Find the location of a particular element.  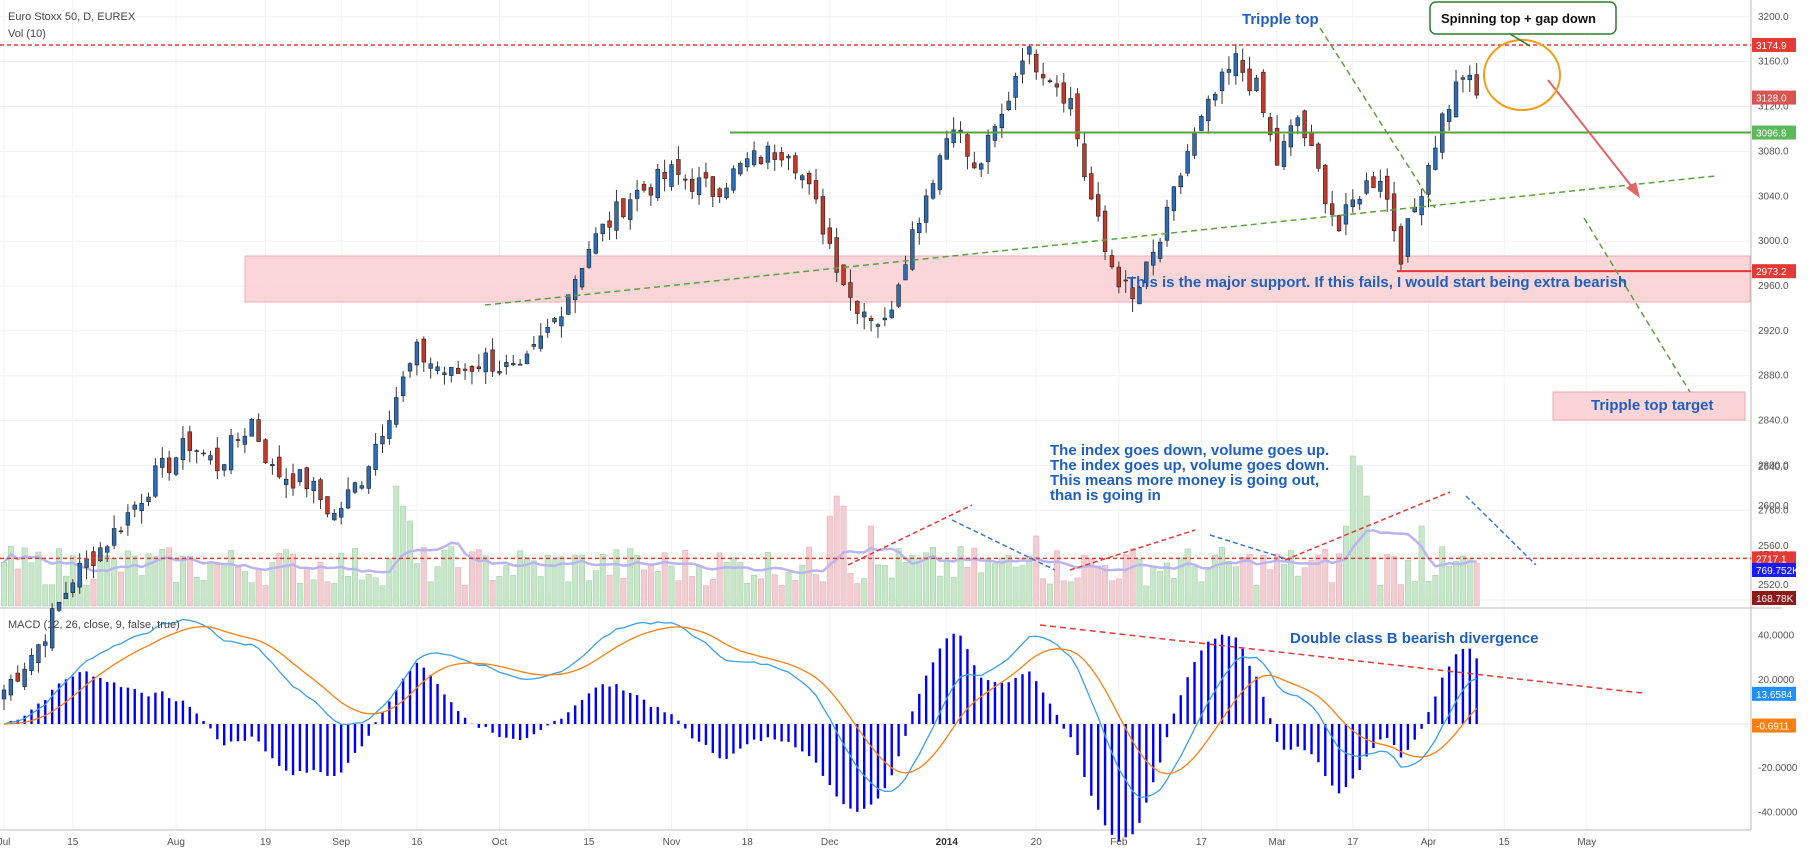

volume-moving-average is located at coordinates (740, 551).